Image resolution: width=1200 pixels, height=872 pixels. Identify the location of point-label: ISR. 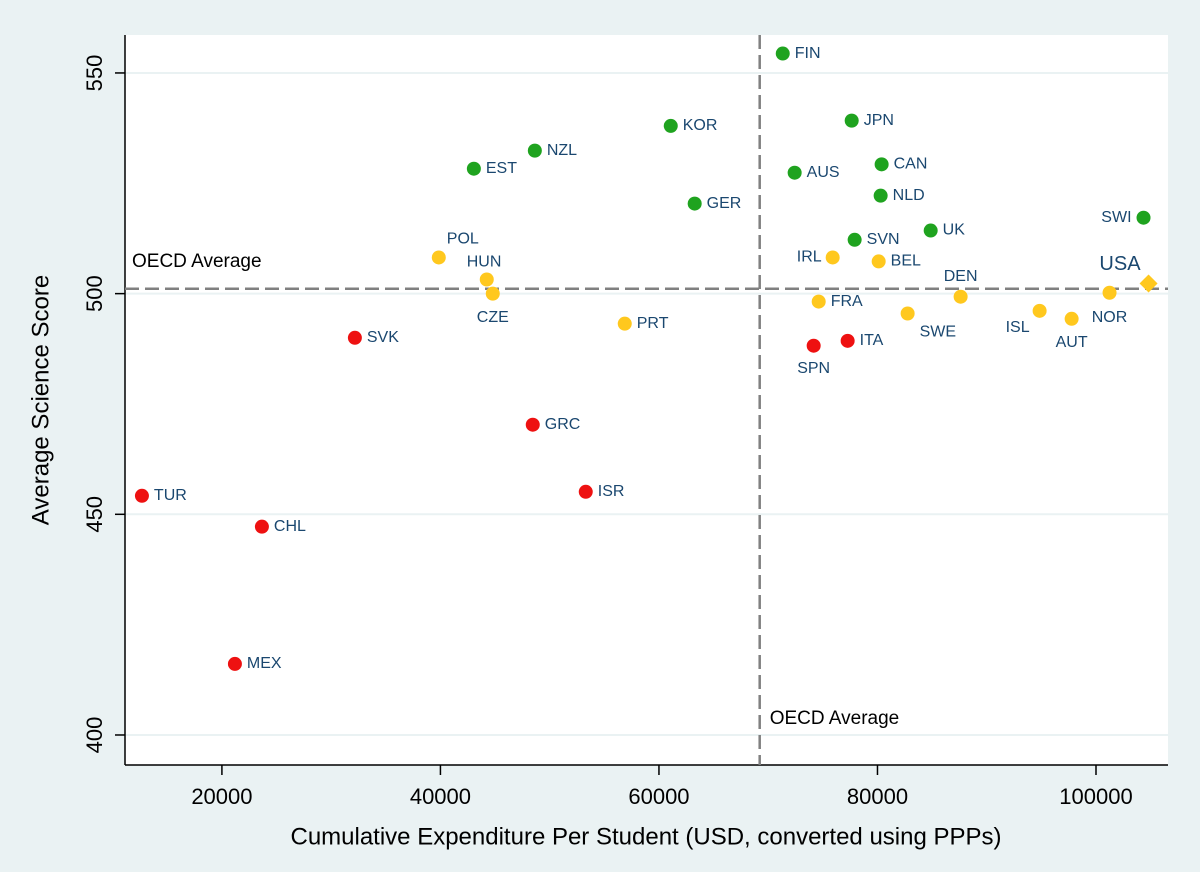
(611, 491).